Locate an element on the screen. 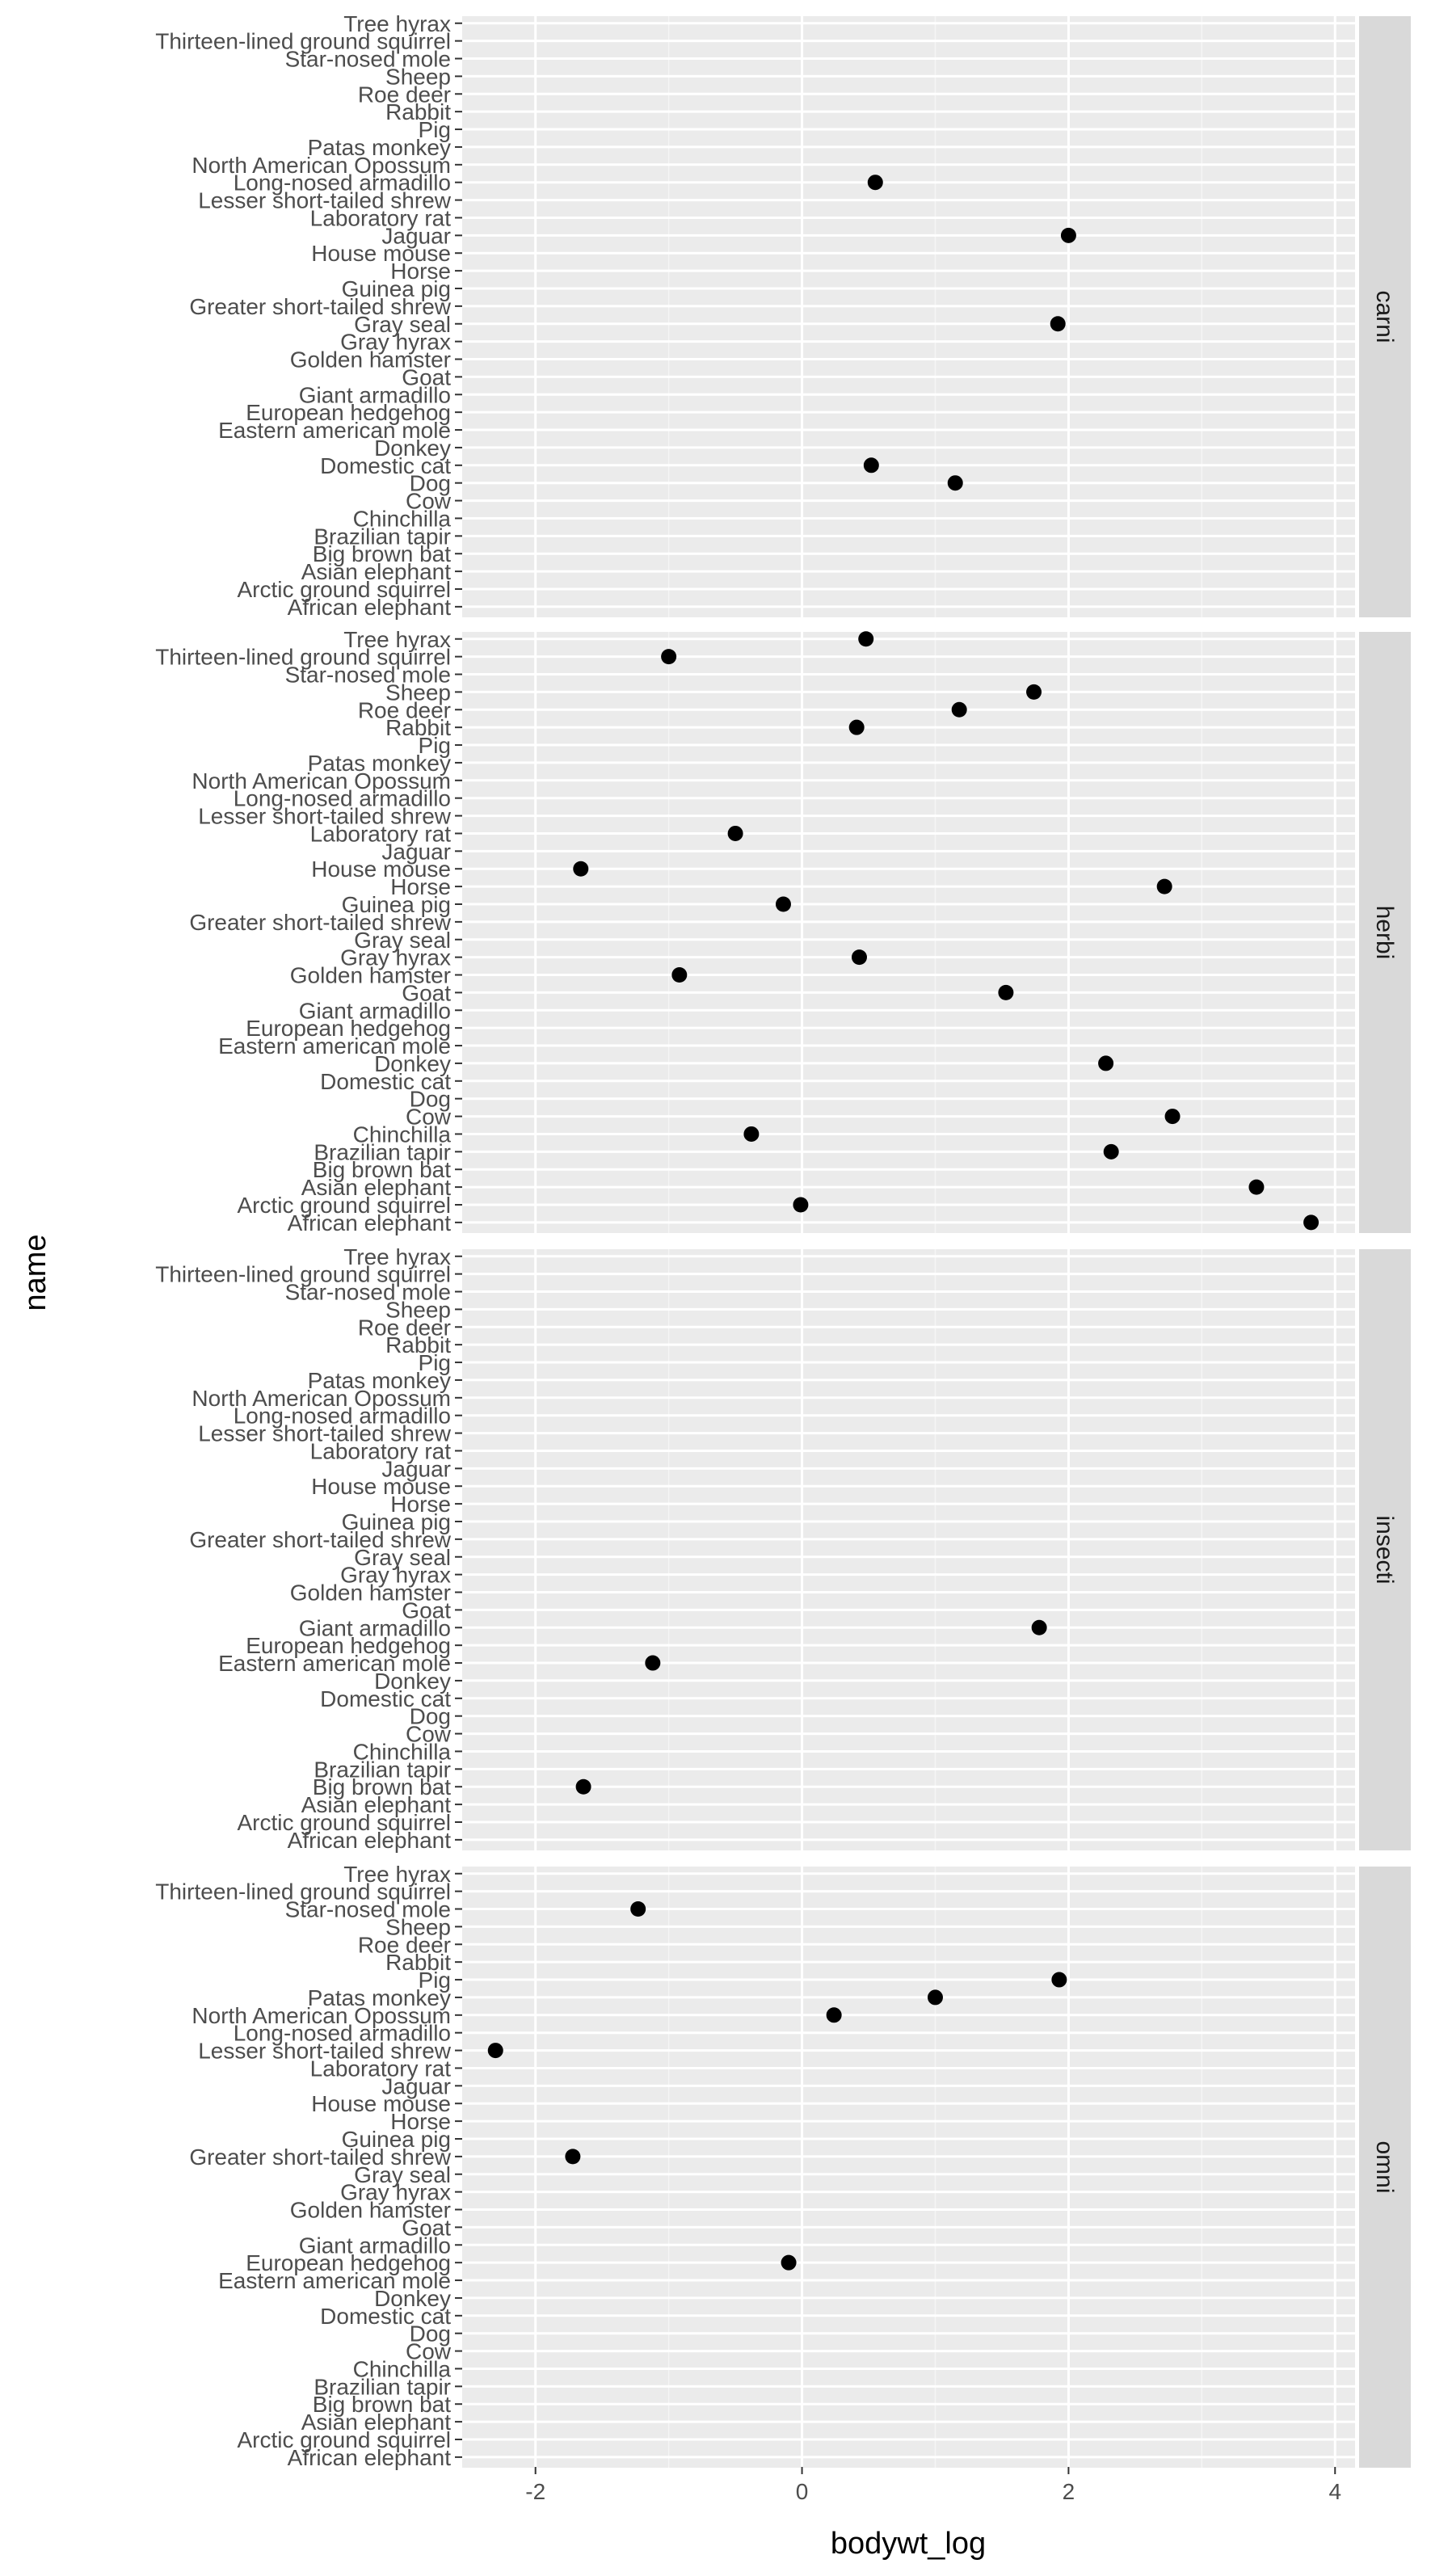 The height and width of the screenshot is (2576, 1431). y-tick-label: Star-nosed mole is located at coordinates (368, 1292).